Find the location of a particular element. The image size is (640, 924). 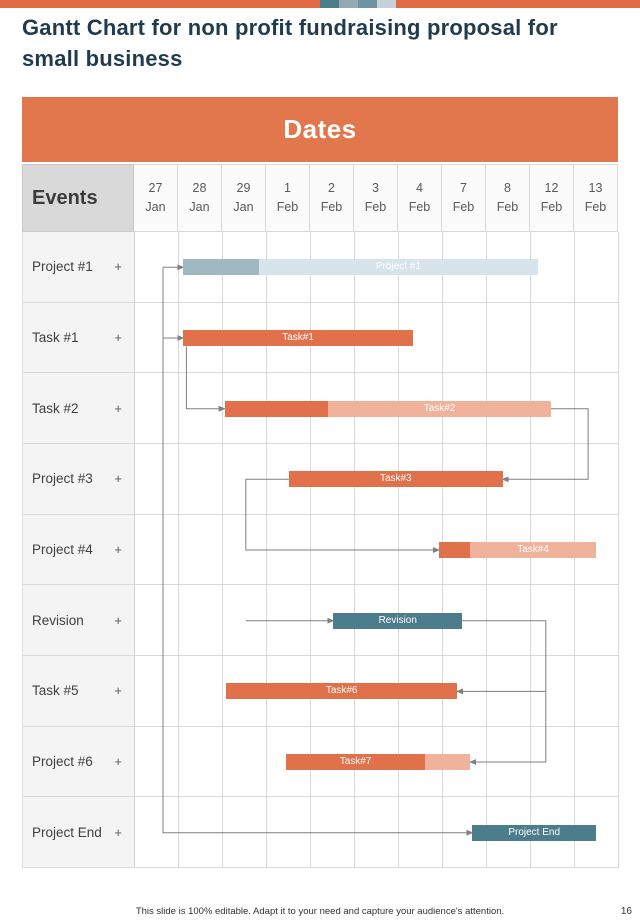

date-column-header: 13 Feb is located at coordinates (596, 198).